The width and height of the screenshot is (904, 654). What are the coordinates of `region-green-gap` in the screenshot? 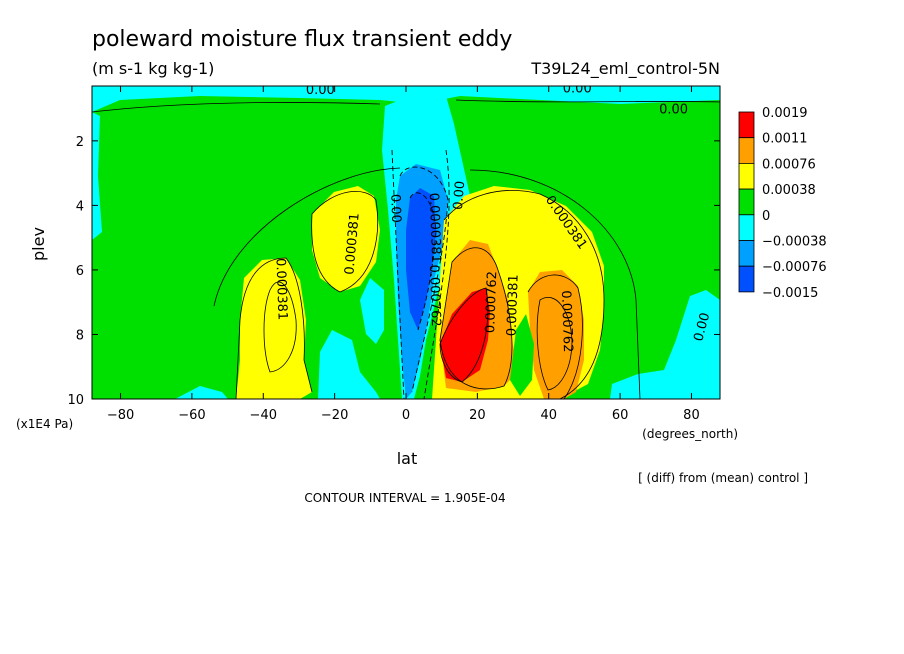 It's located at (522, 355).